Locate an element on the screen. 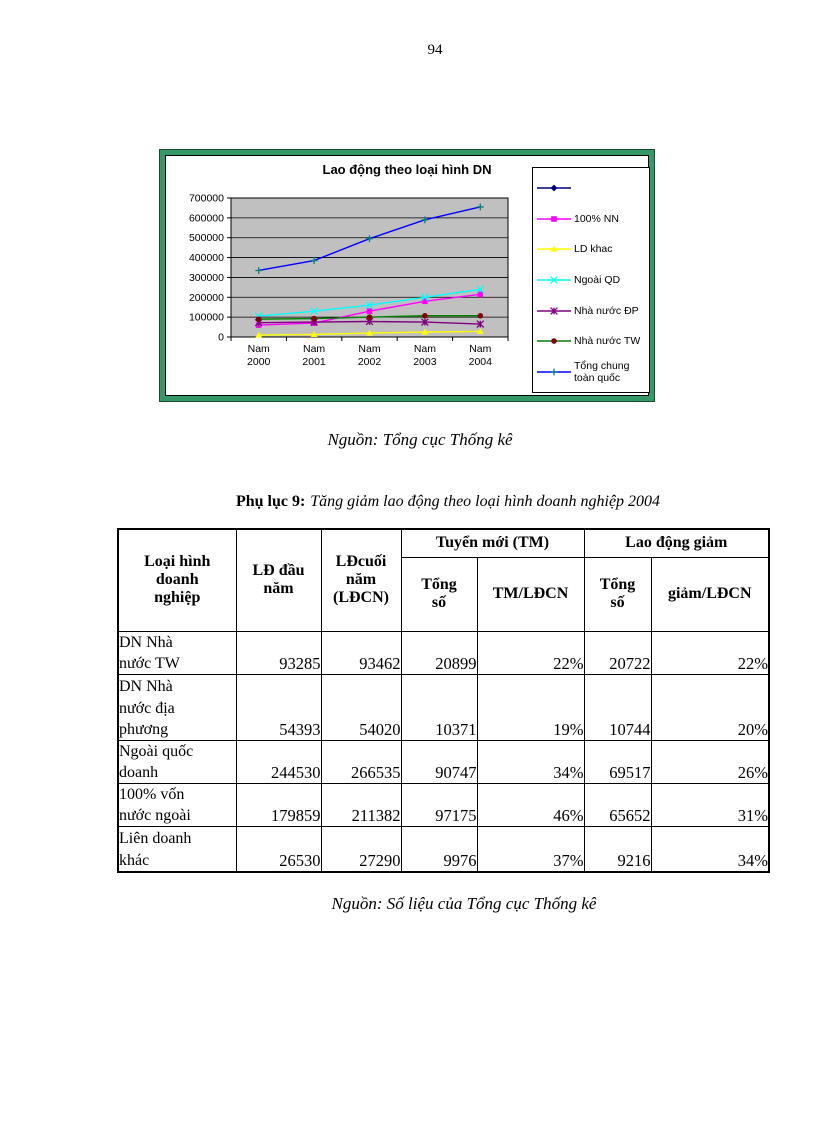 The height and width of the screenshot is (1123, 816). value-cell: 266535 is located at coordinates (361, 761).